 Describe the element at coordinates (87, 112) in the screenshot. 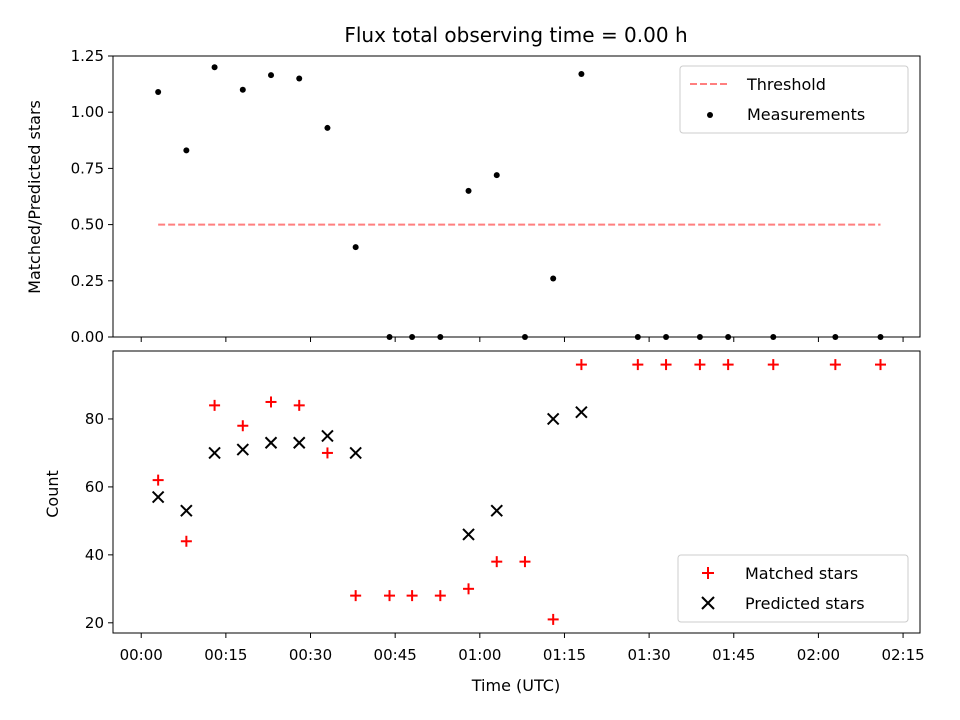

I see `top-y-tick-label: 1.00` at that location.